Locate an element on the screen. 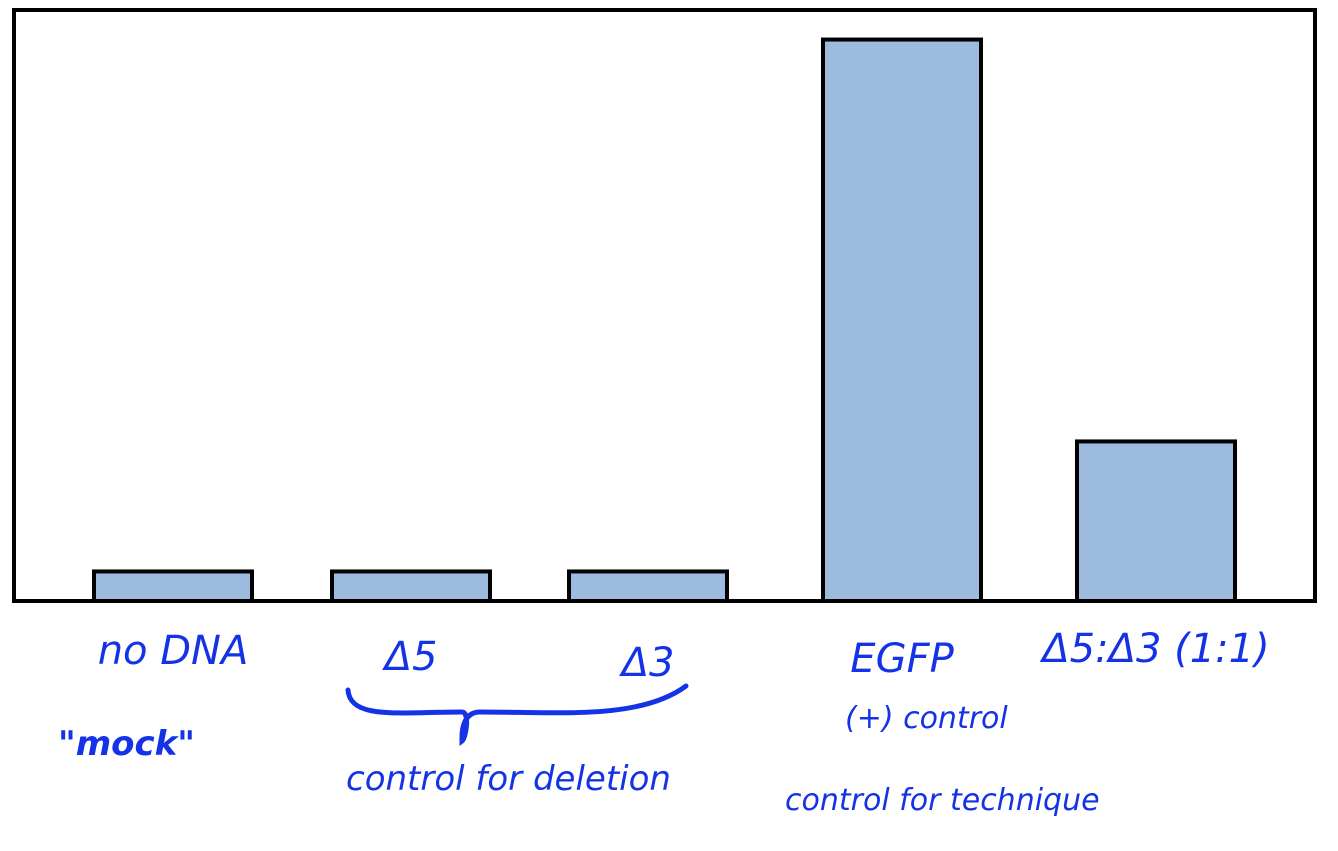 The image size is (1338, 851). category-label-2: Δ3 is located at coordinates (647, 663).